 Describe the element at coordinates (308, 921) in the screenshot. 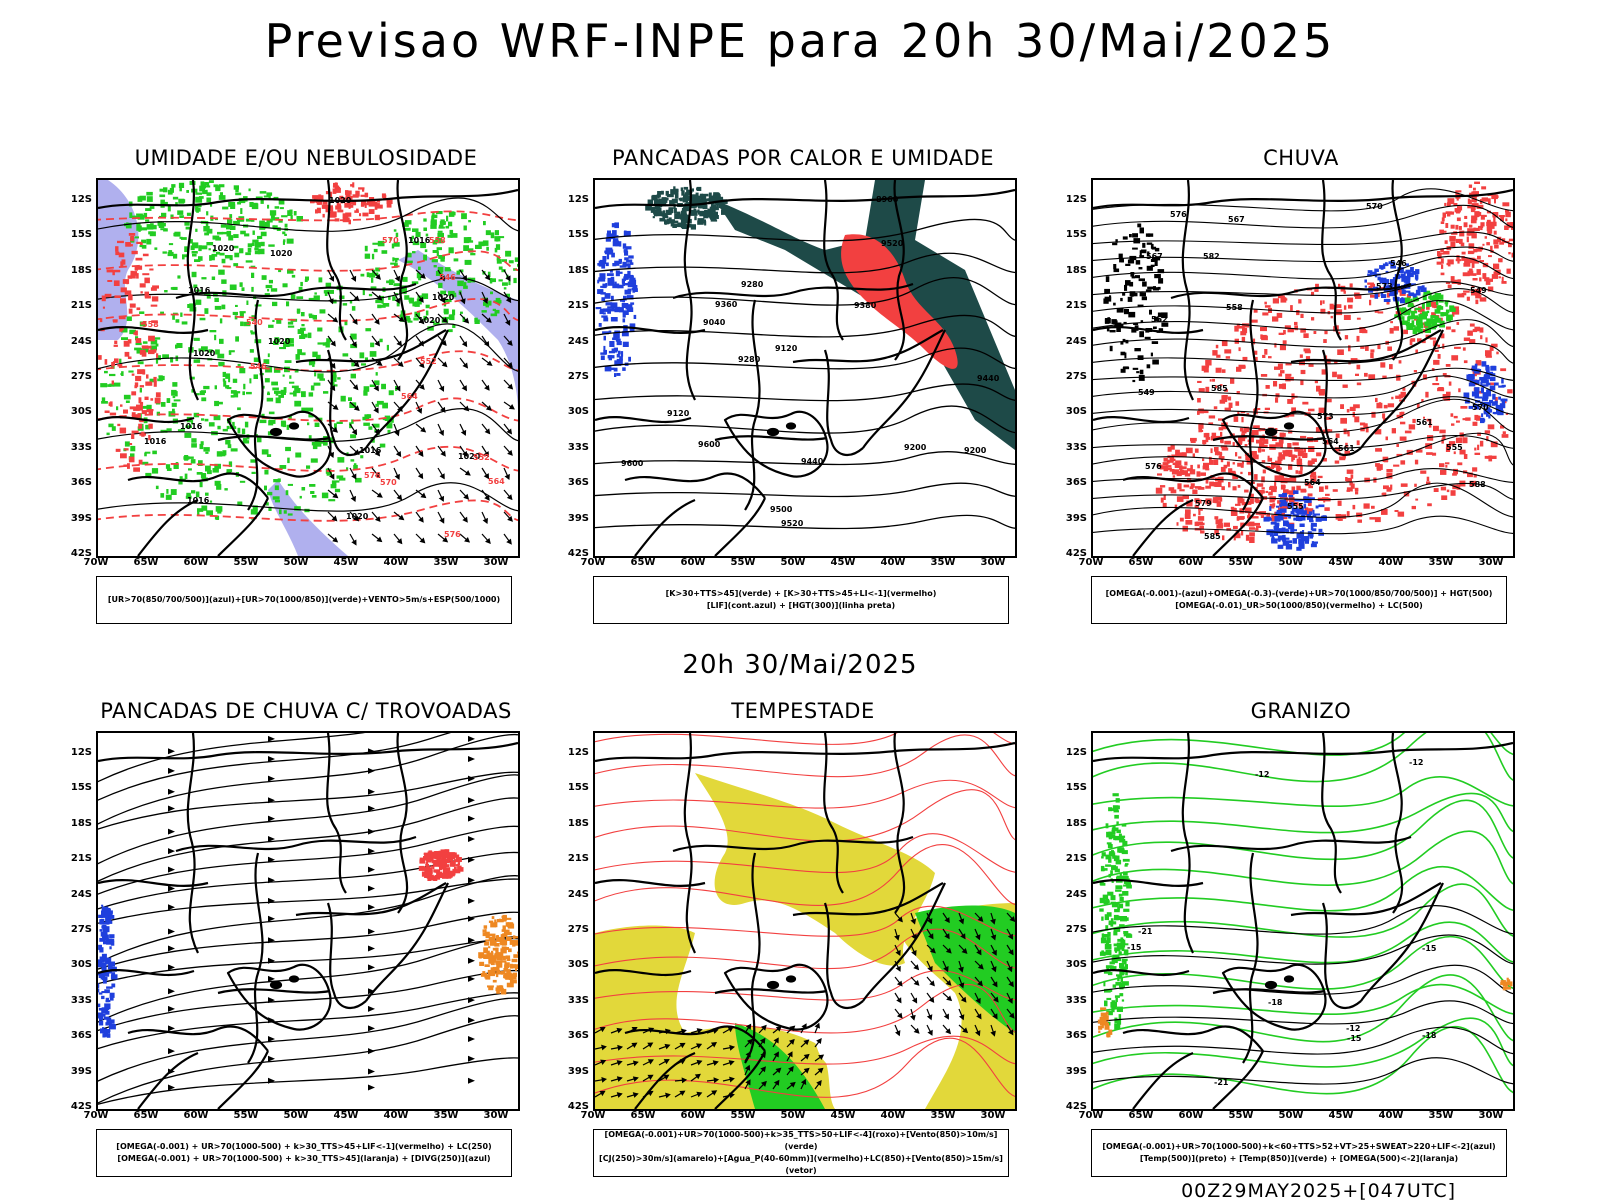

I see `forecast-map` at that location.